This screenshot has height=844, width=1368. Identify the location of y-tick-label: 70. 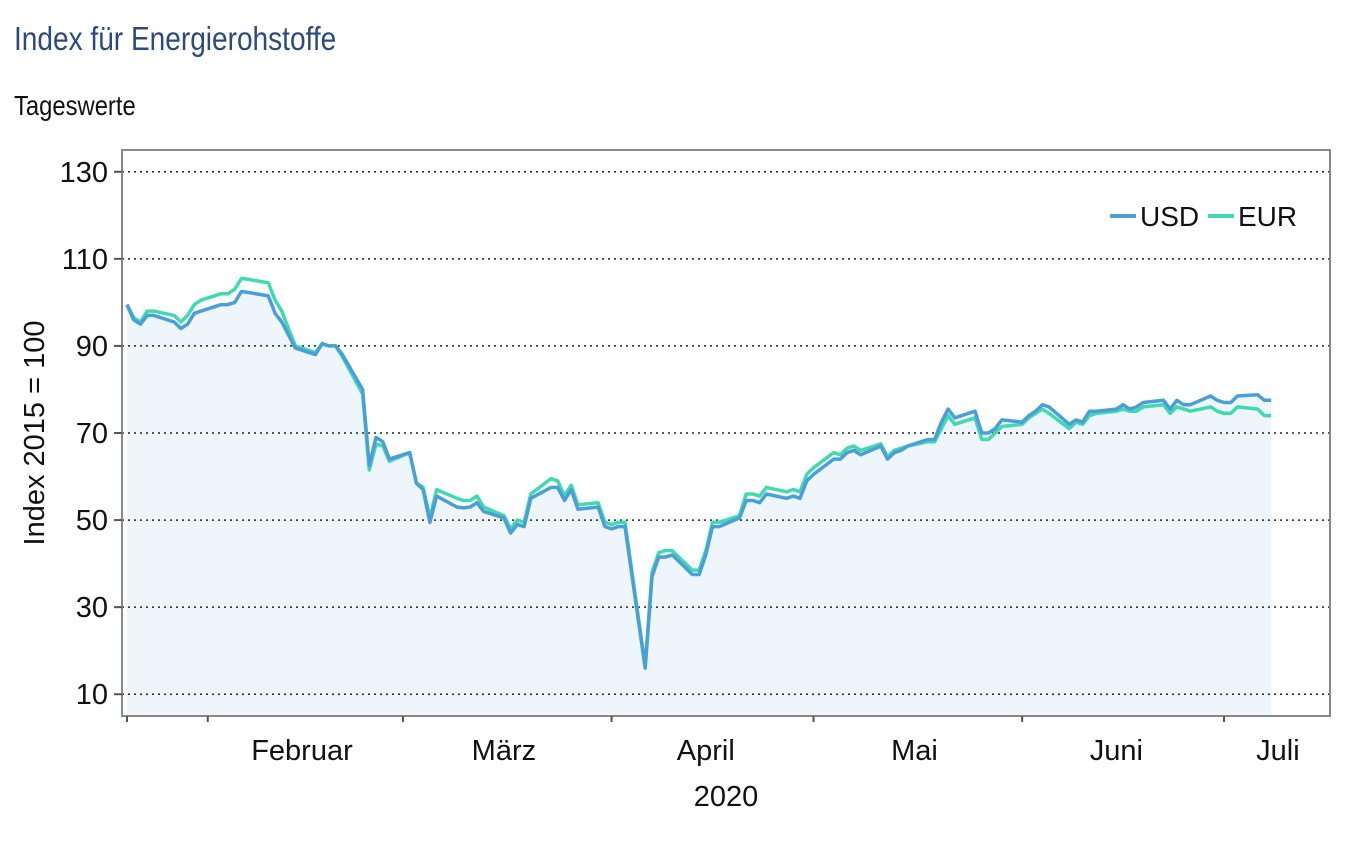
(92, 434).